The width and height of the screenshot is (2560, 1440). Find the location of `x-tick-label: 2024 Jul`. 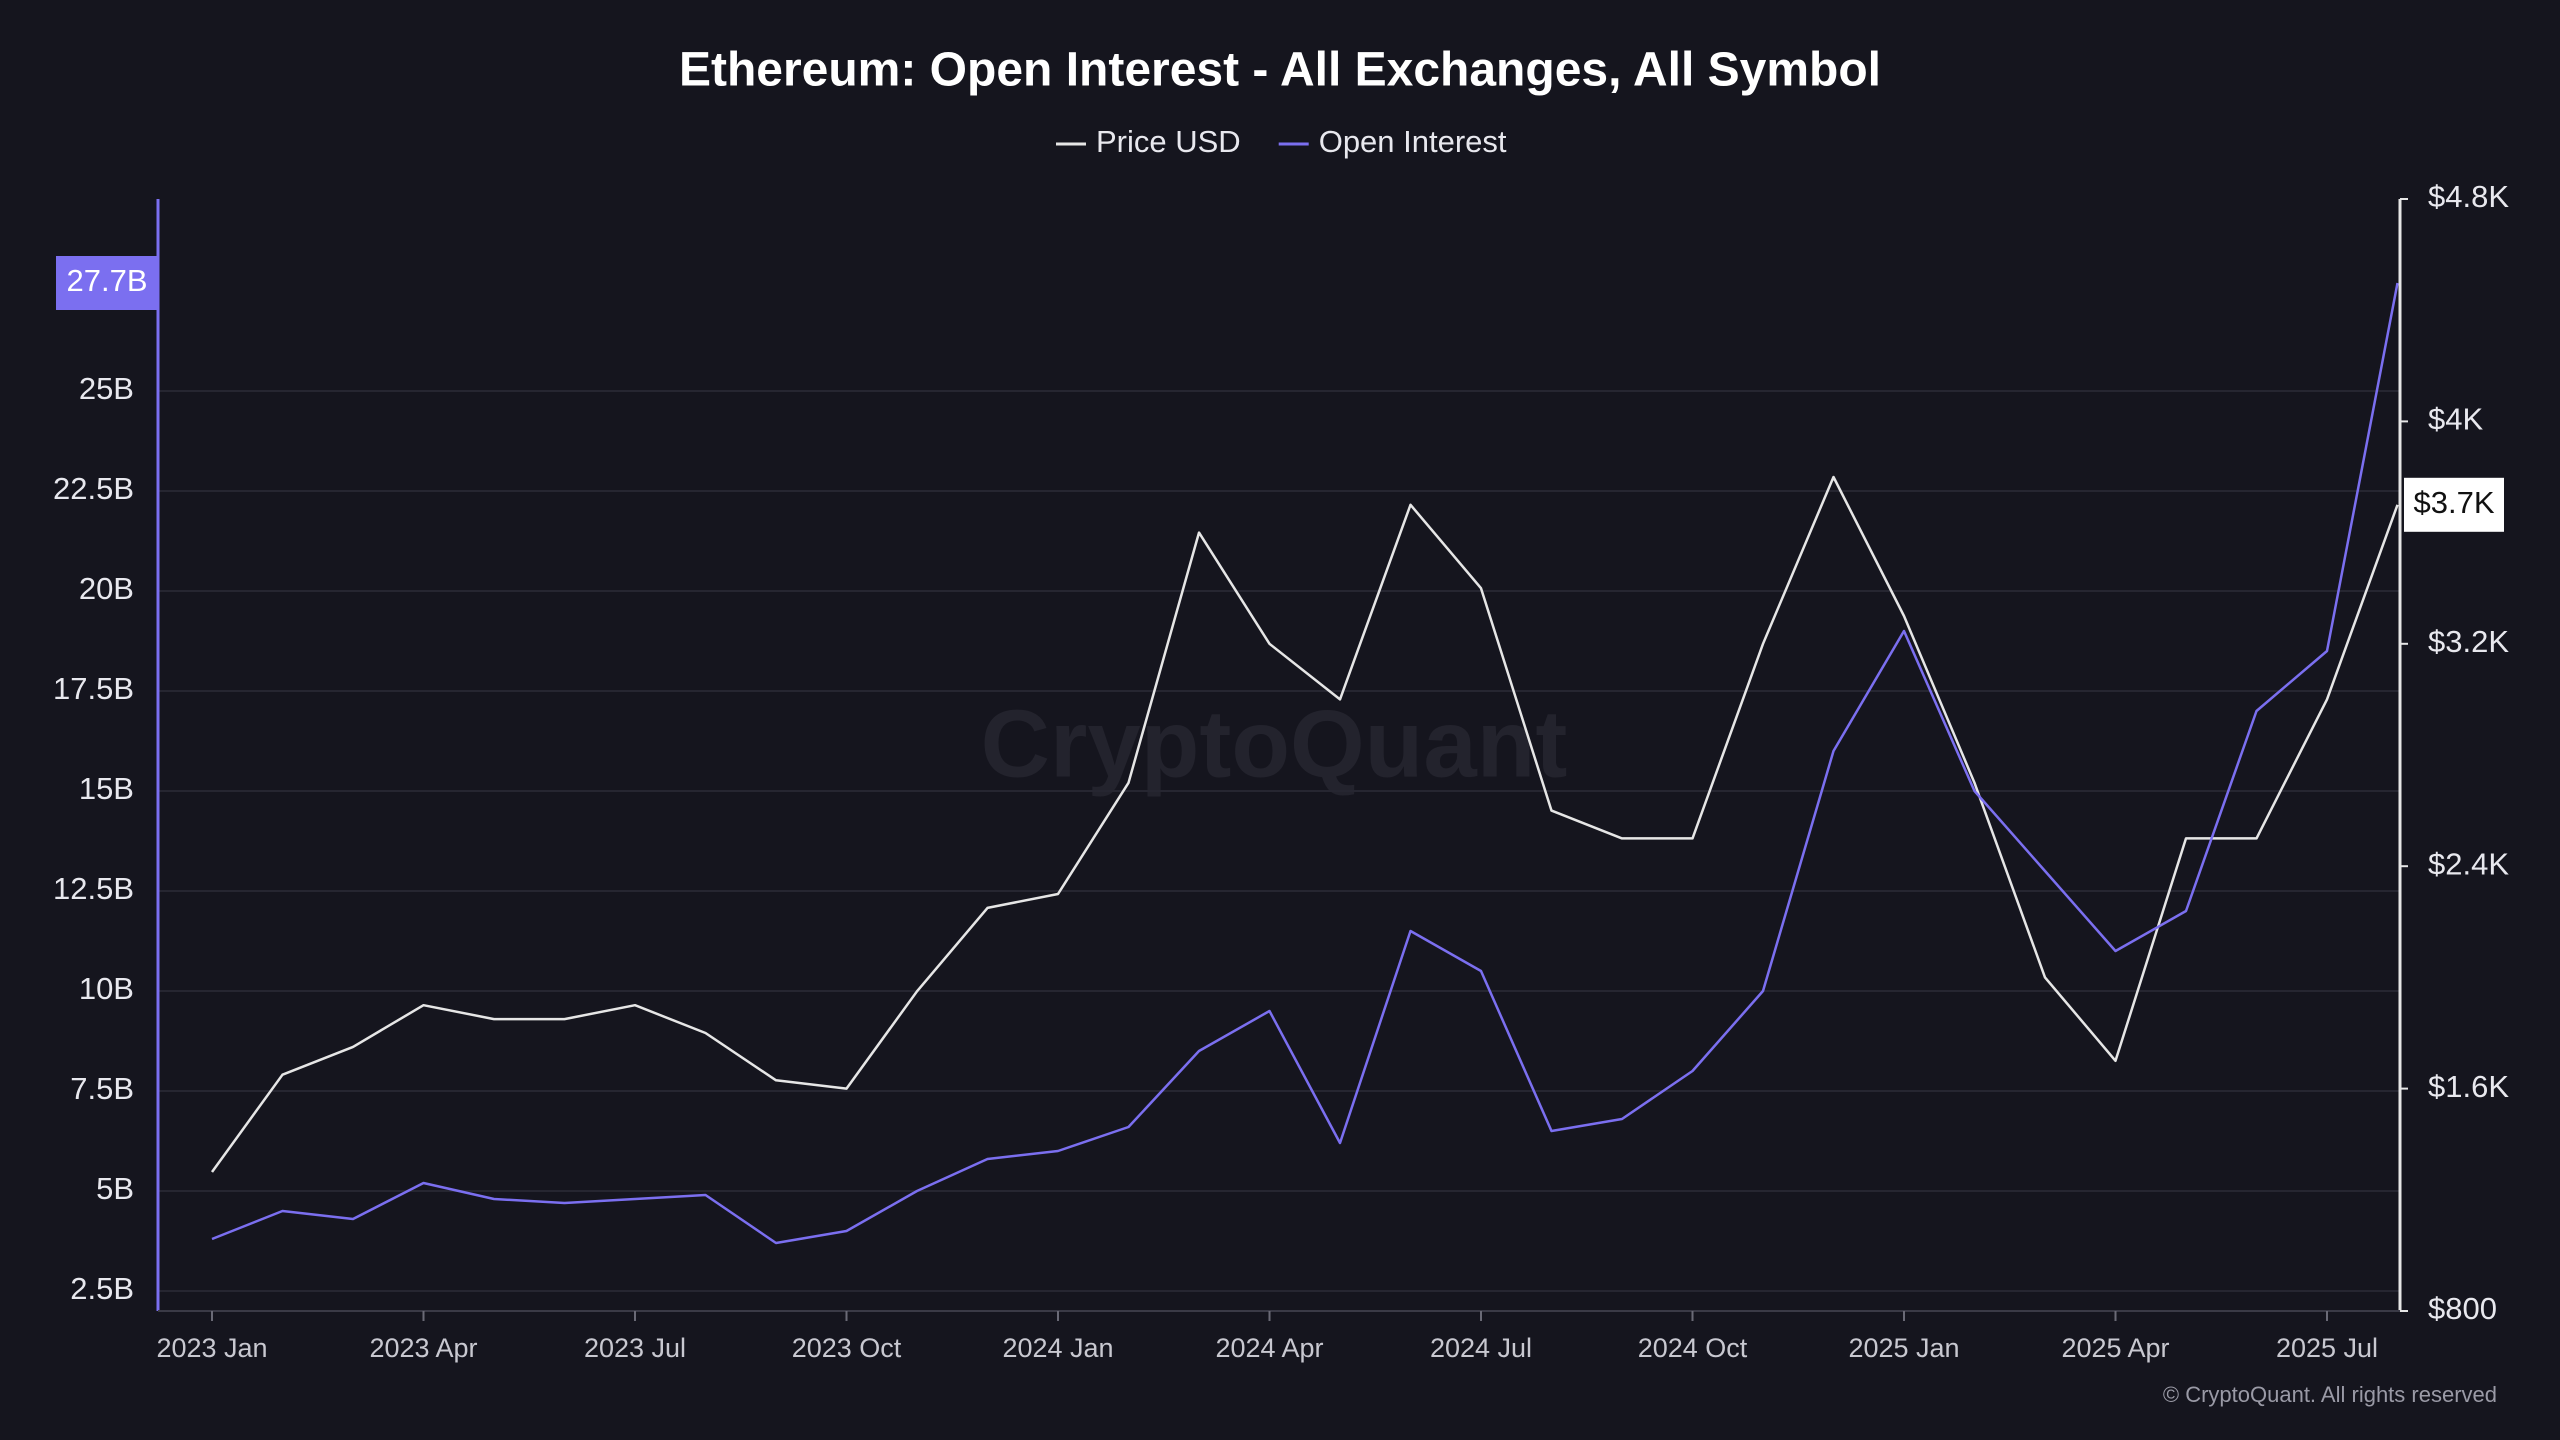

x-tick-label: 2024 Jul is located at coordinates (1481, 1348).